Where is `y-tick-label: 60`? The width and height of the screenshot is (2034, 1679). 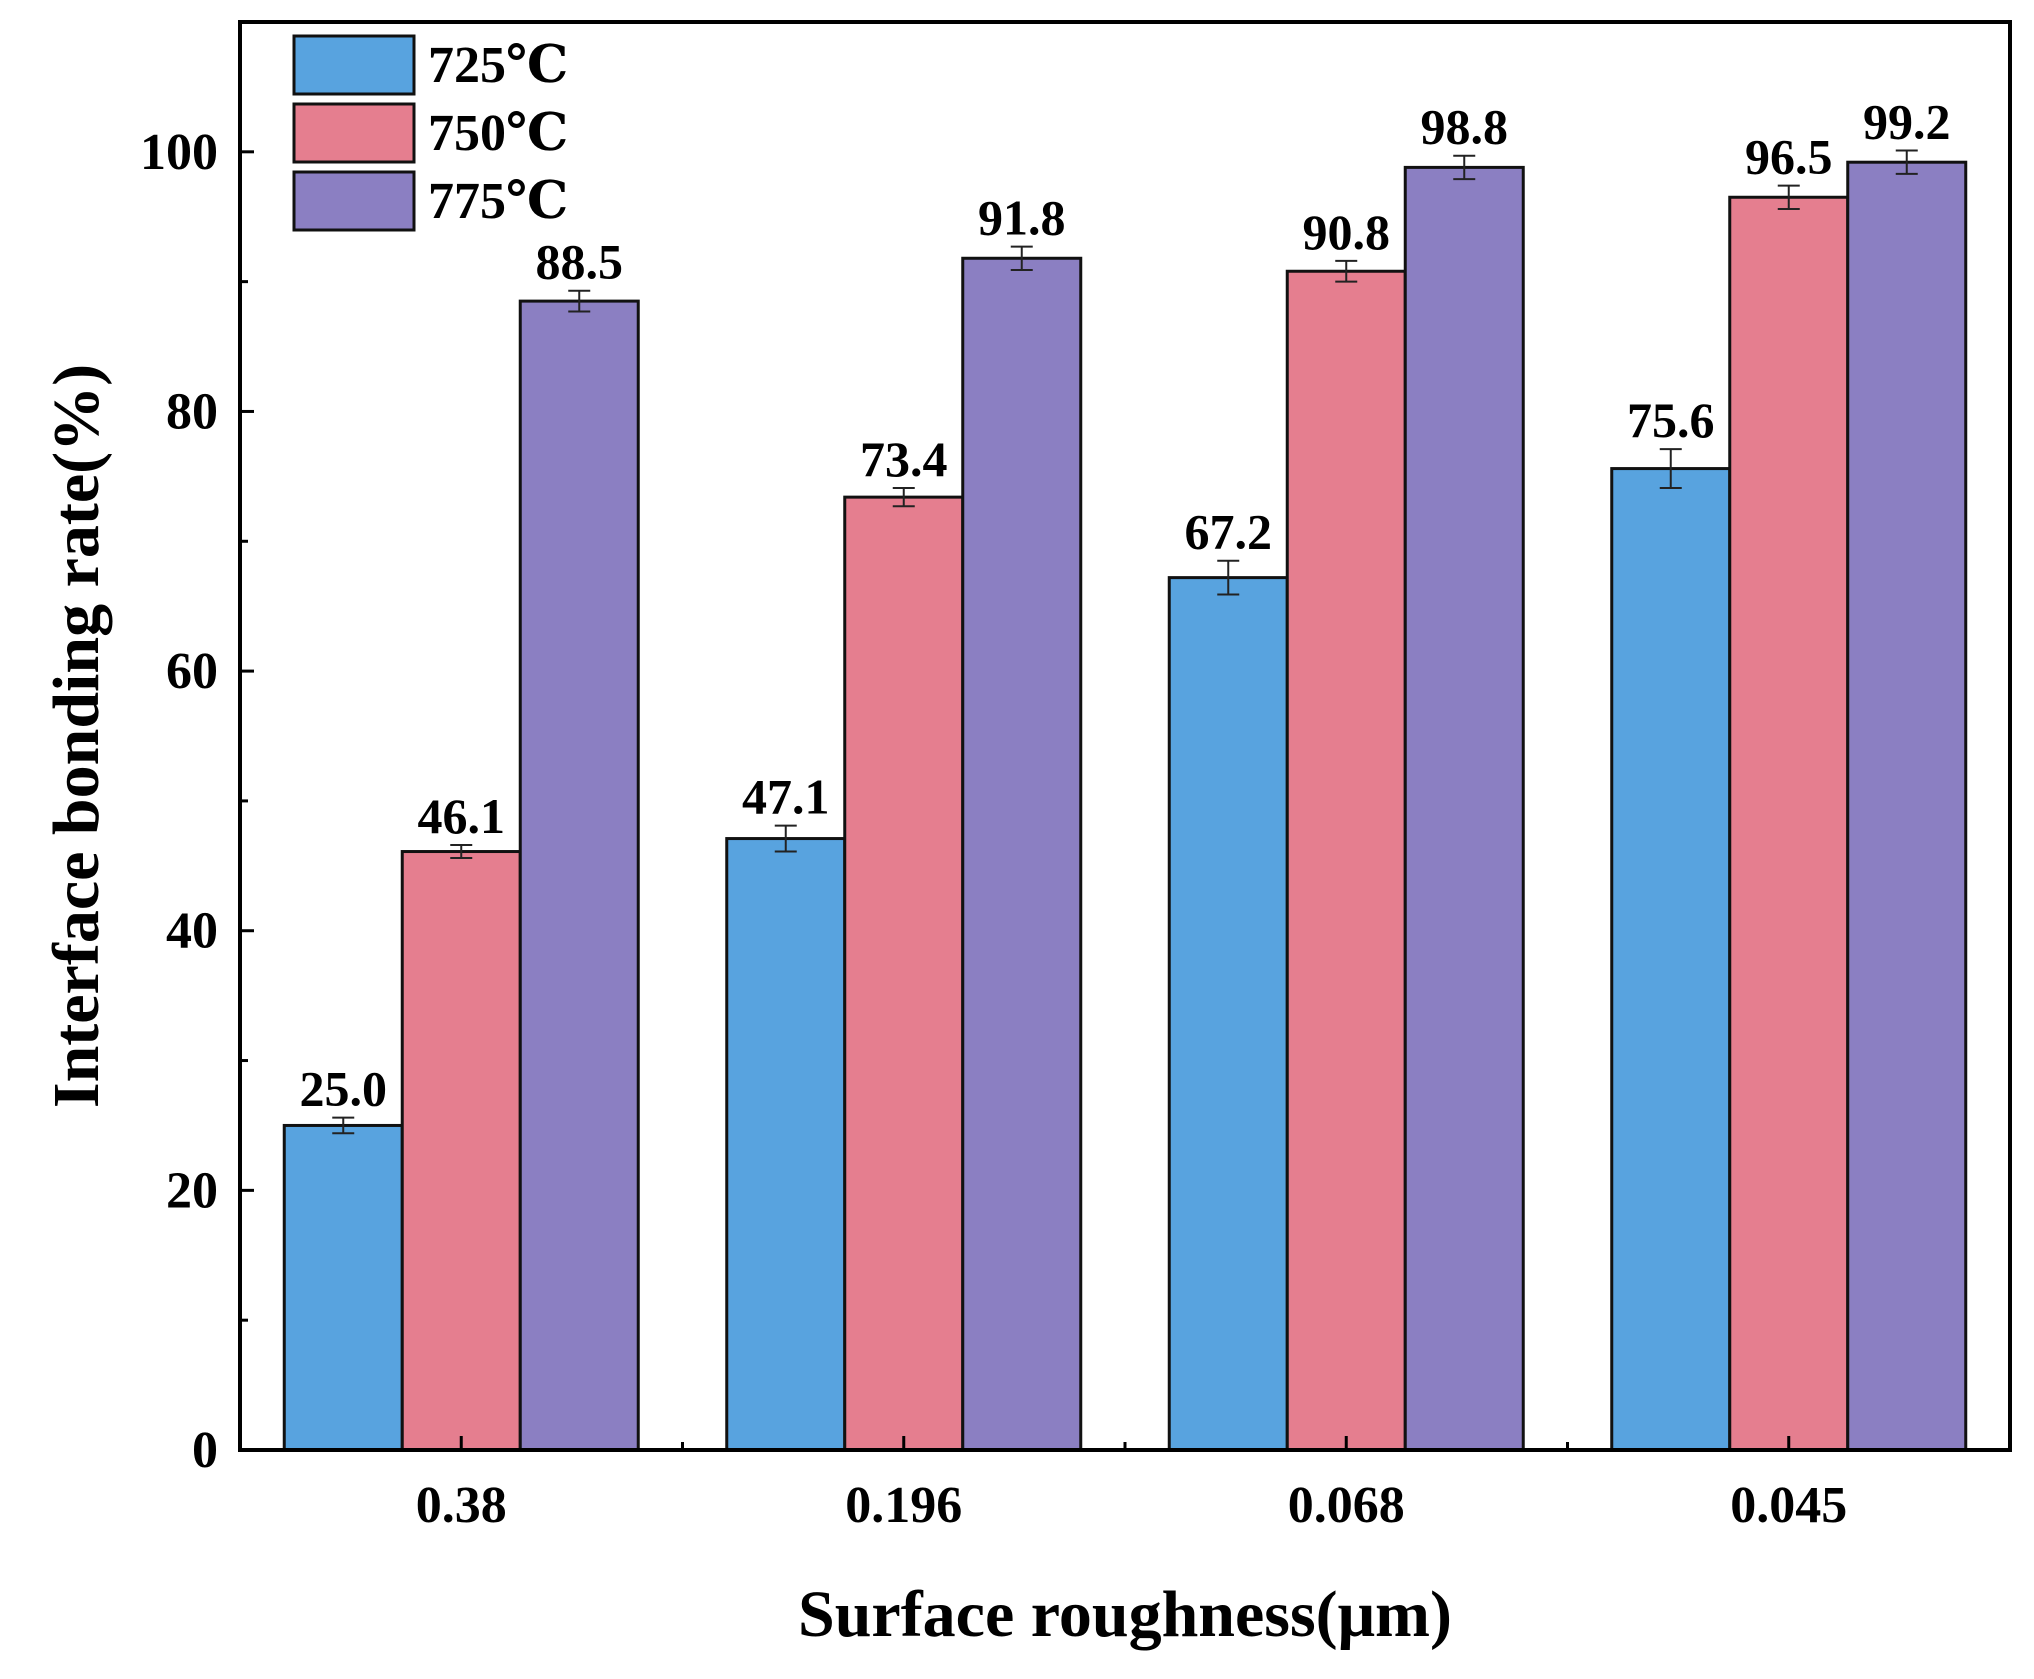
y-tick-label: 60 is located at coordinates (192, 671).